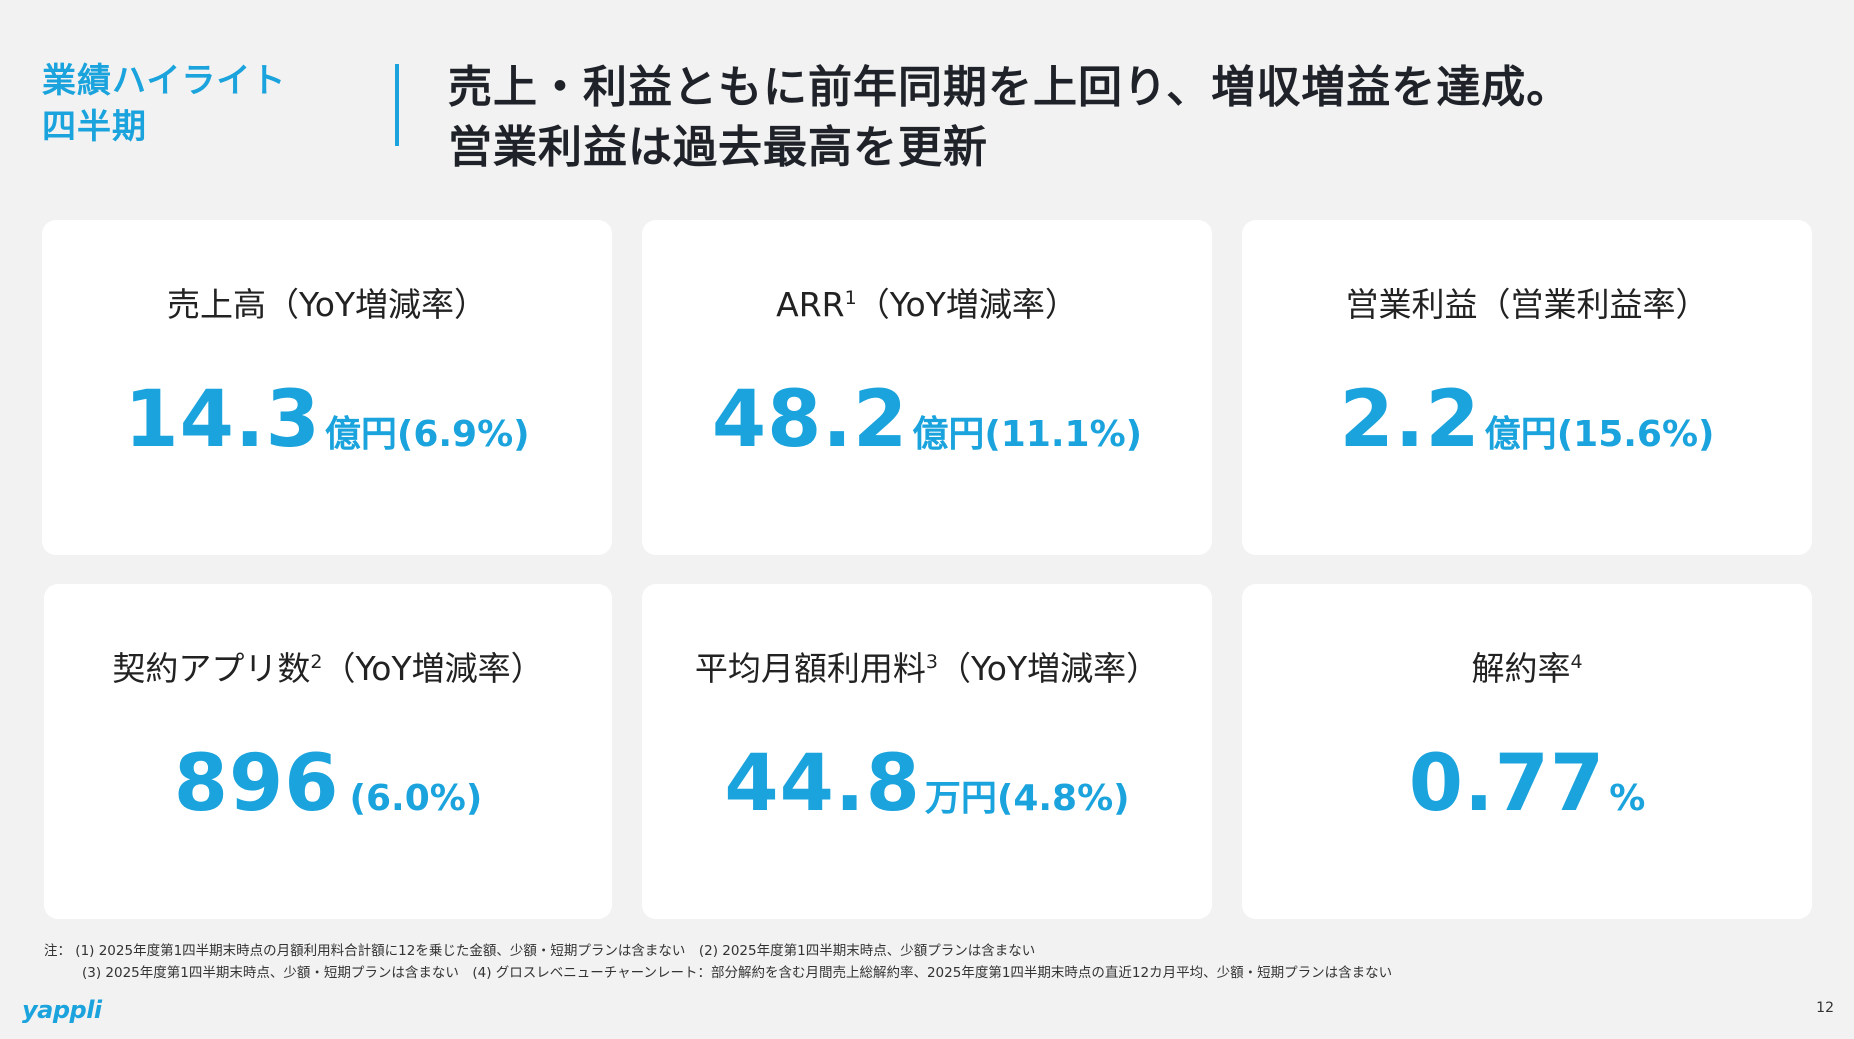  I want to click on kpi-number: 44.8, so click(822, 784).